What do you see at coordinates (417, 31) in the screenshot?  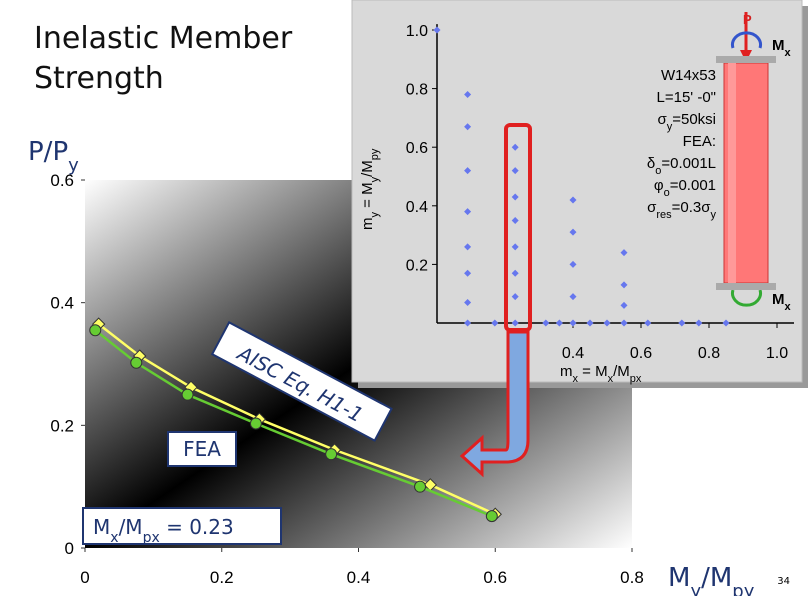 I see `y-tick-label: 1.0` at bounding box center [417, 31].